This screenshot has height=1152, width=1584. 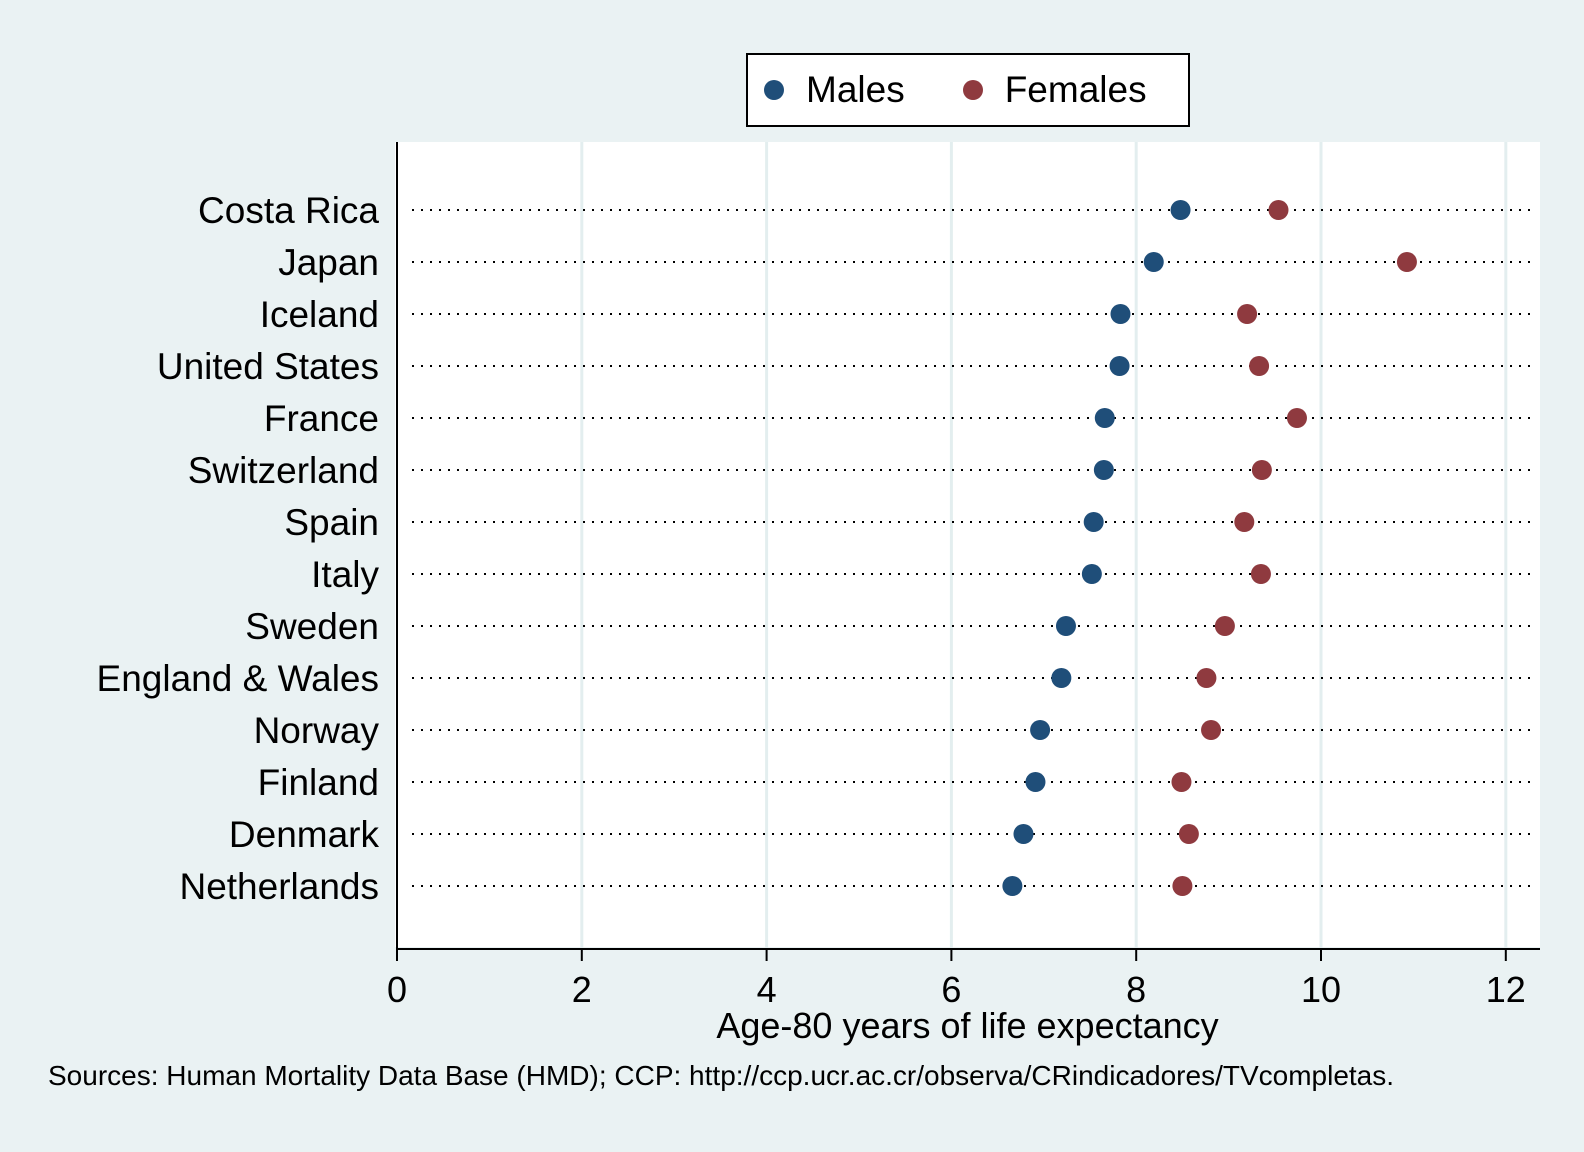 I want to click on legend-label-males: Males, so click(x=855, y=89).